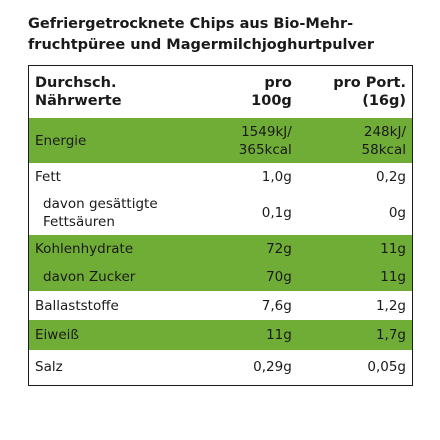  I want to click on row: davon Zucker 70g 11g, so click(220, 276).